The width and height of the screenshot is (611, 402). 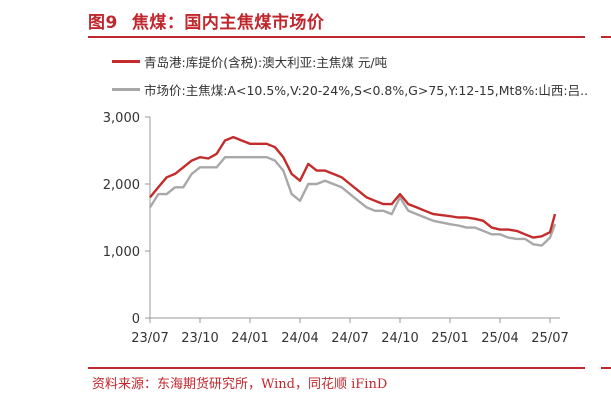 What do you see at coordinates (136, 319) in the screenshot?
I see `y-tick-label: 0` at bounding box center [136, 319].